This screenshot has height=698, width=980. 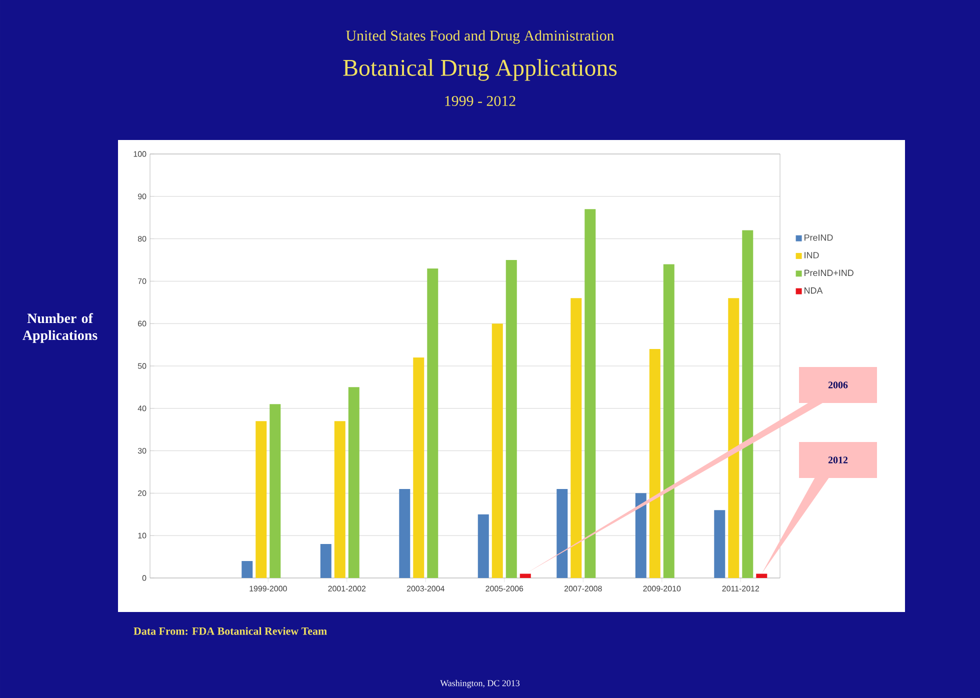 I want to click on text: 2012, so click(x=838, y=460).